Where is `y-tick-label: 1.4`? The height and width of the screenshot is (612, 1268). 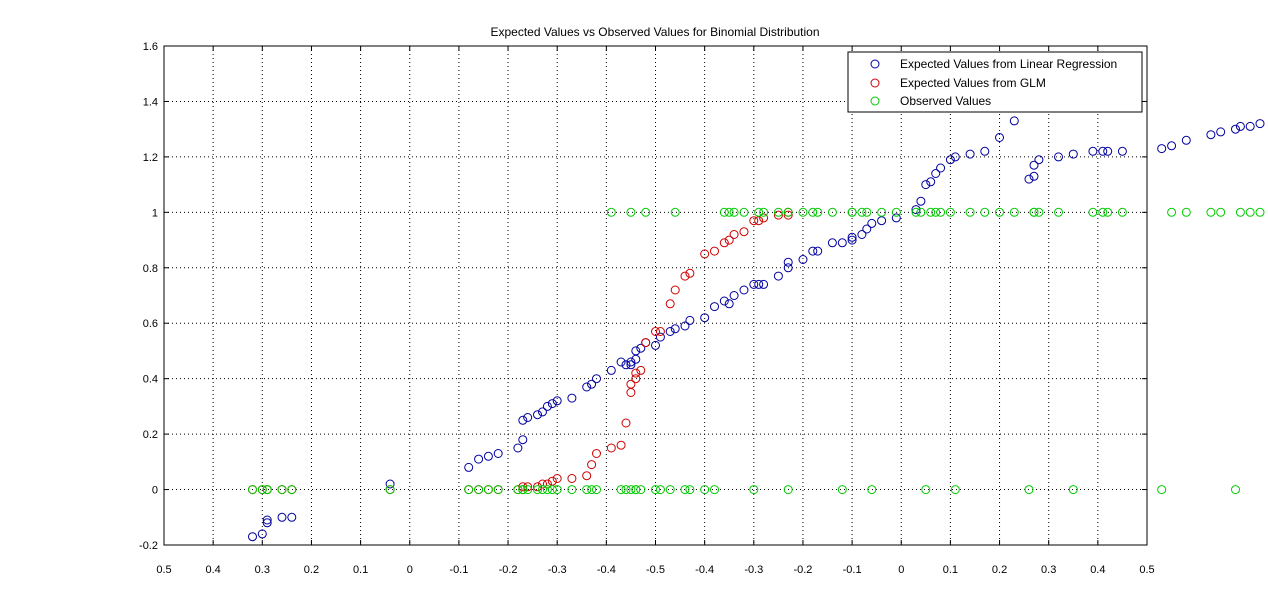
y-tick-label: 1.4 is located at coordinates (150, 102).